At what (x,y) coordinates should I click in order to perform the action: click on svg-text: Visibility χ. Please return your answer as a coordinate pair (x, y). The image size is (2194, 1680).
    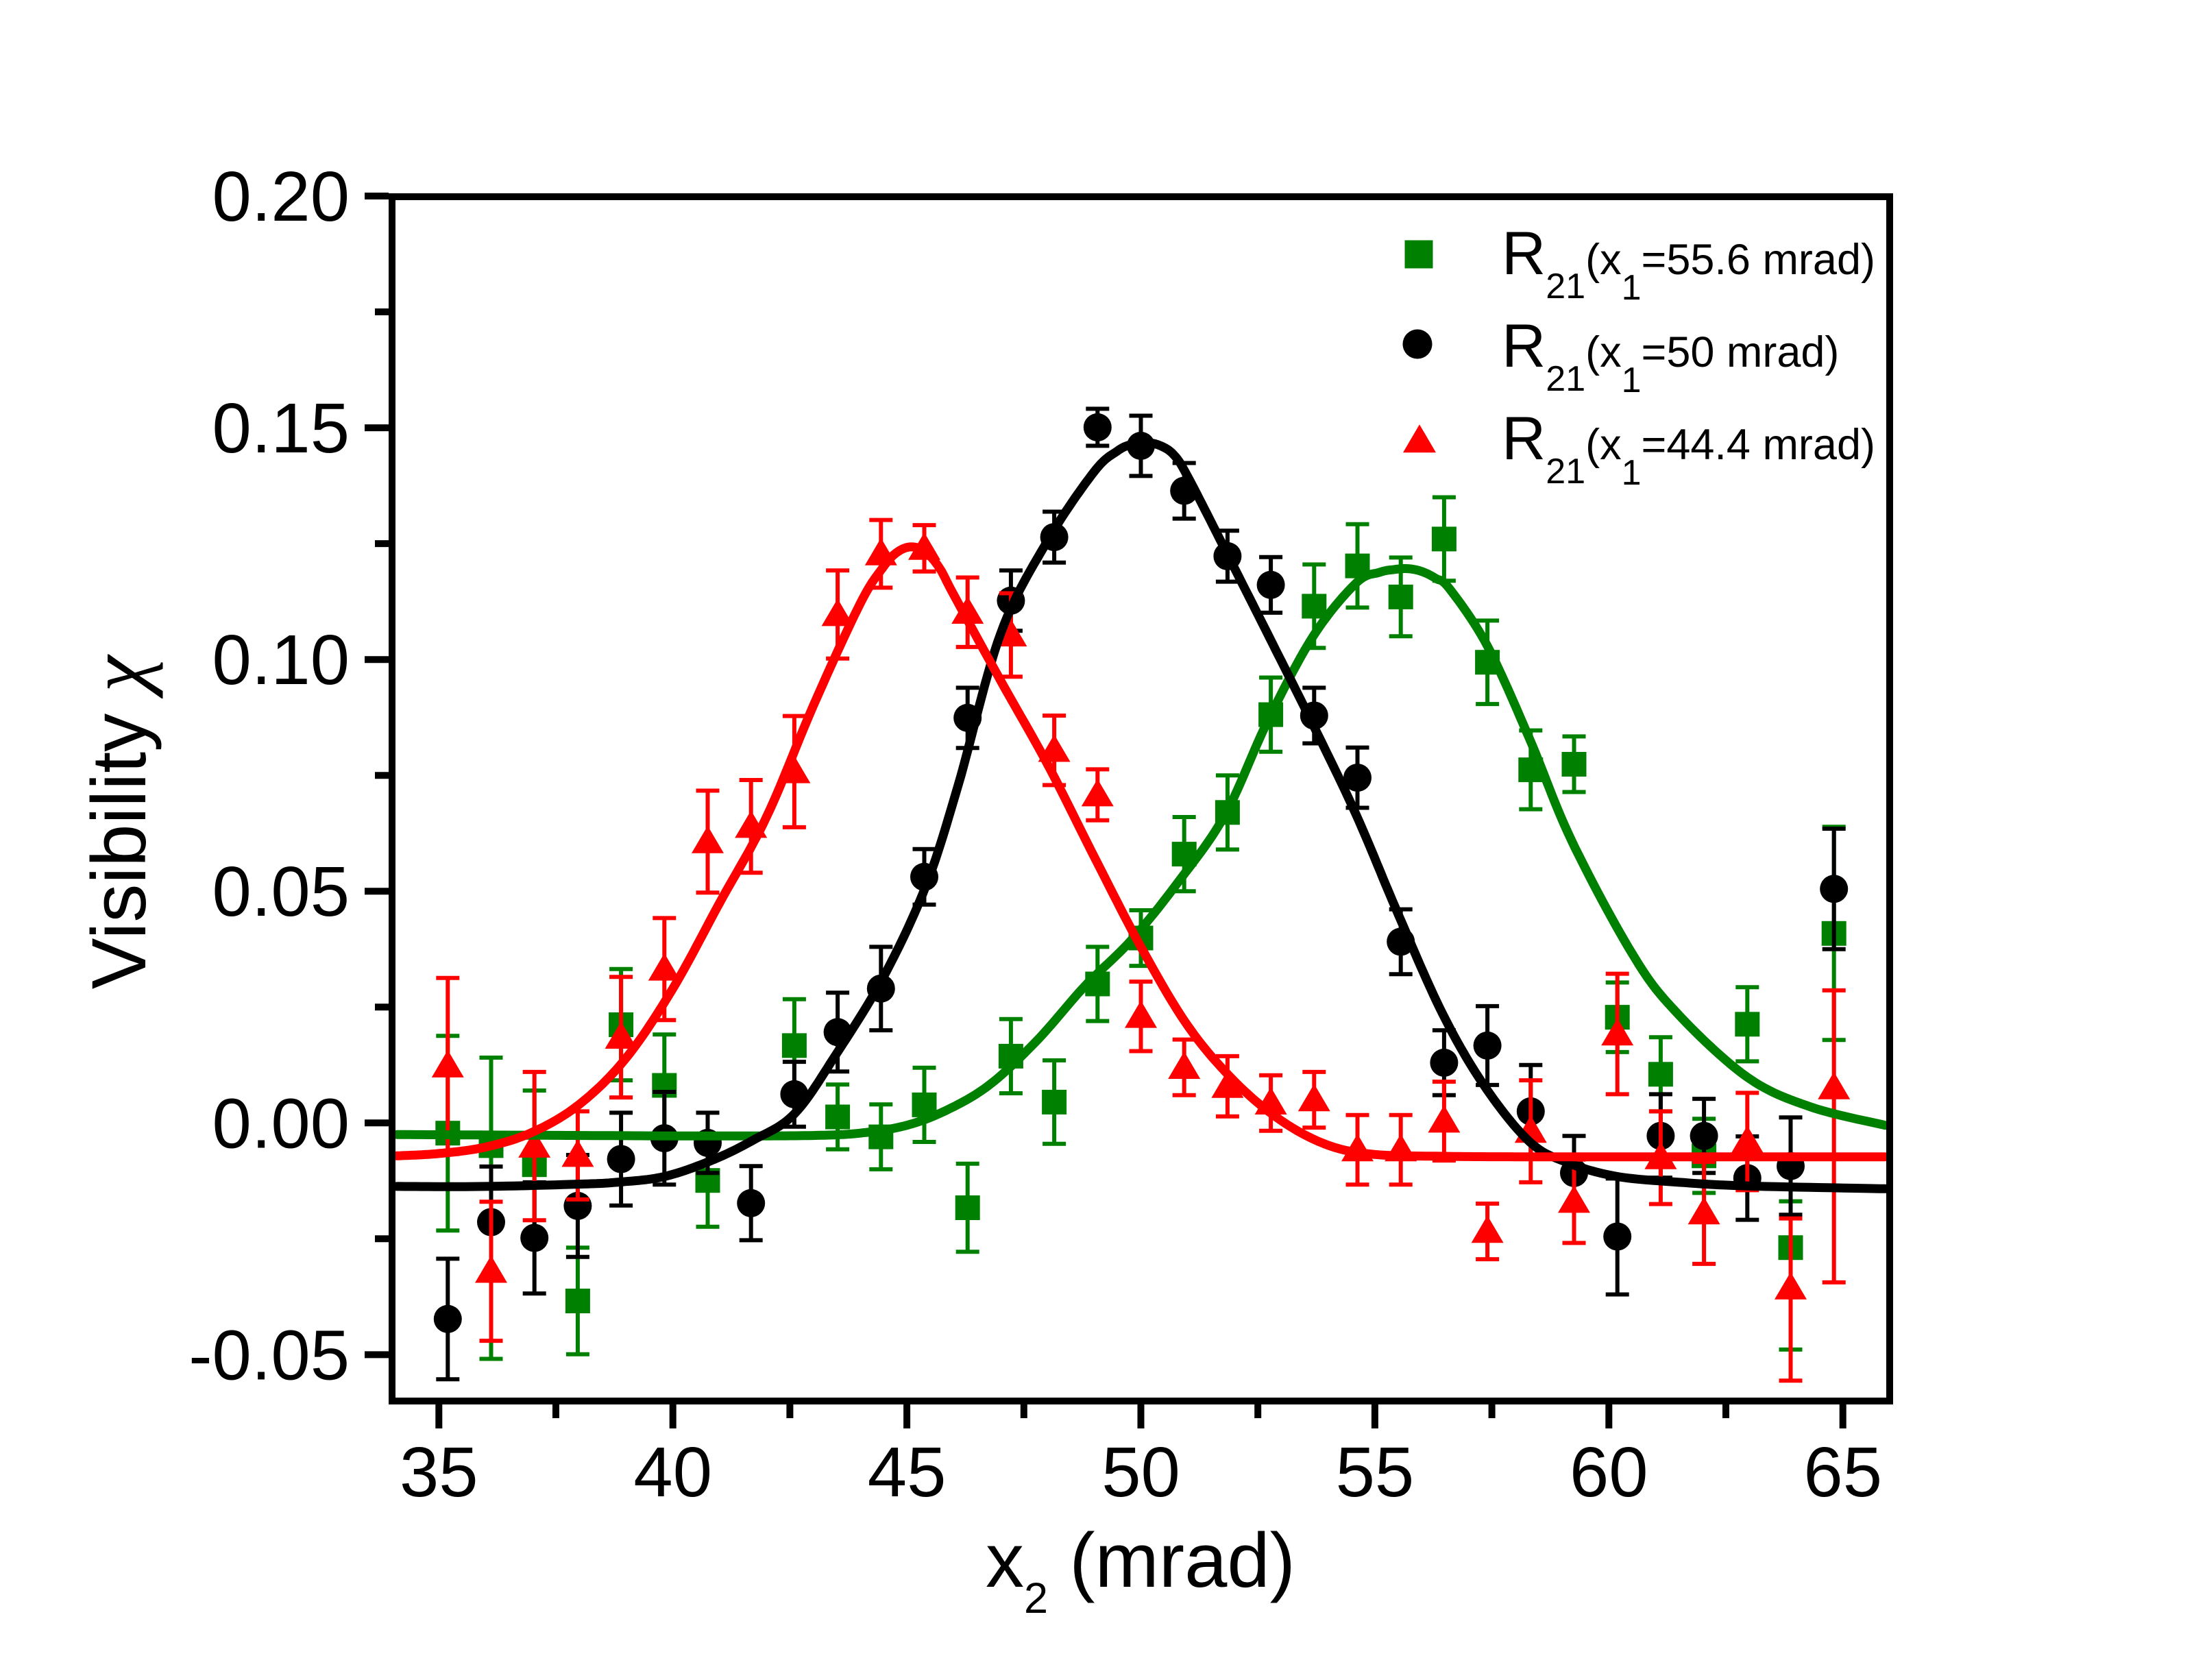
    Looking at the image, I should click on (118, 822).